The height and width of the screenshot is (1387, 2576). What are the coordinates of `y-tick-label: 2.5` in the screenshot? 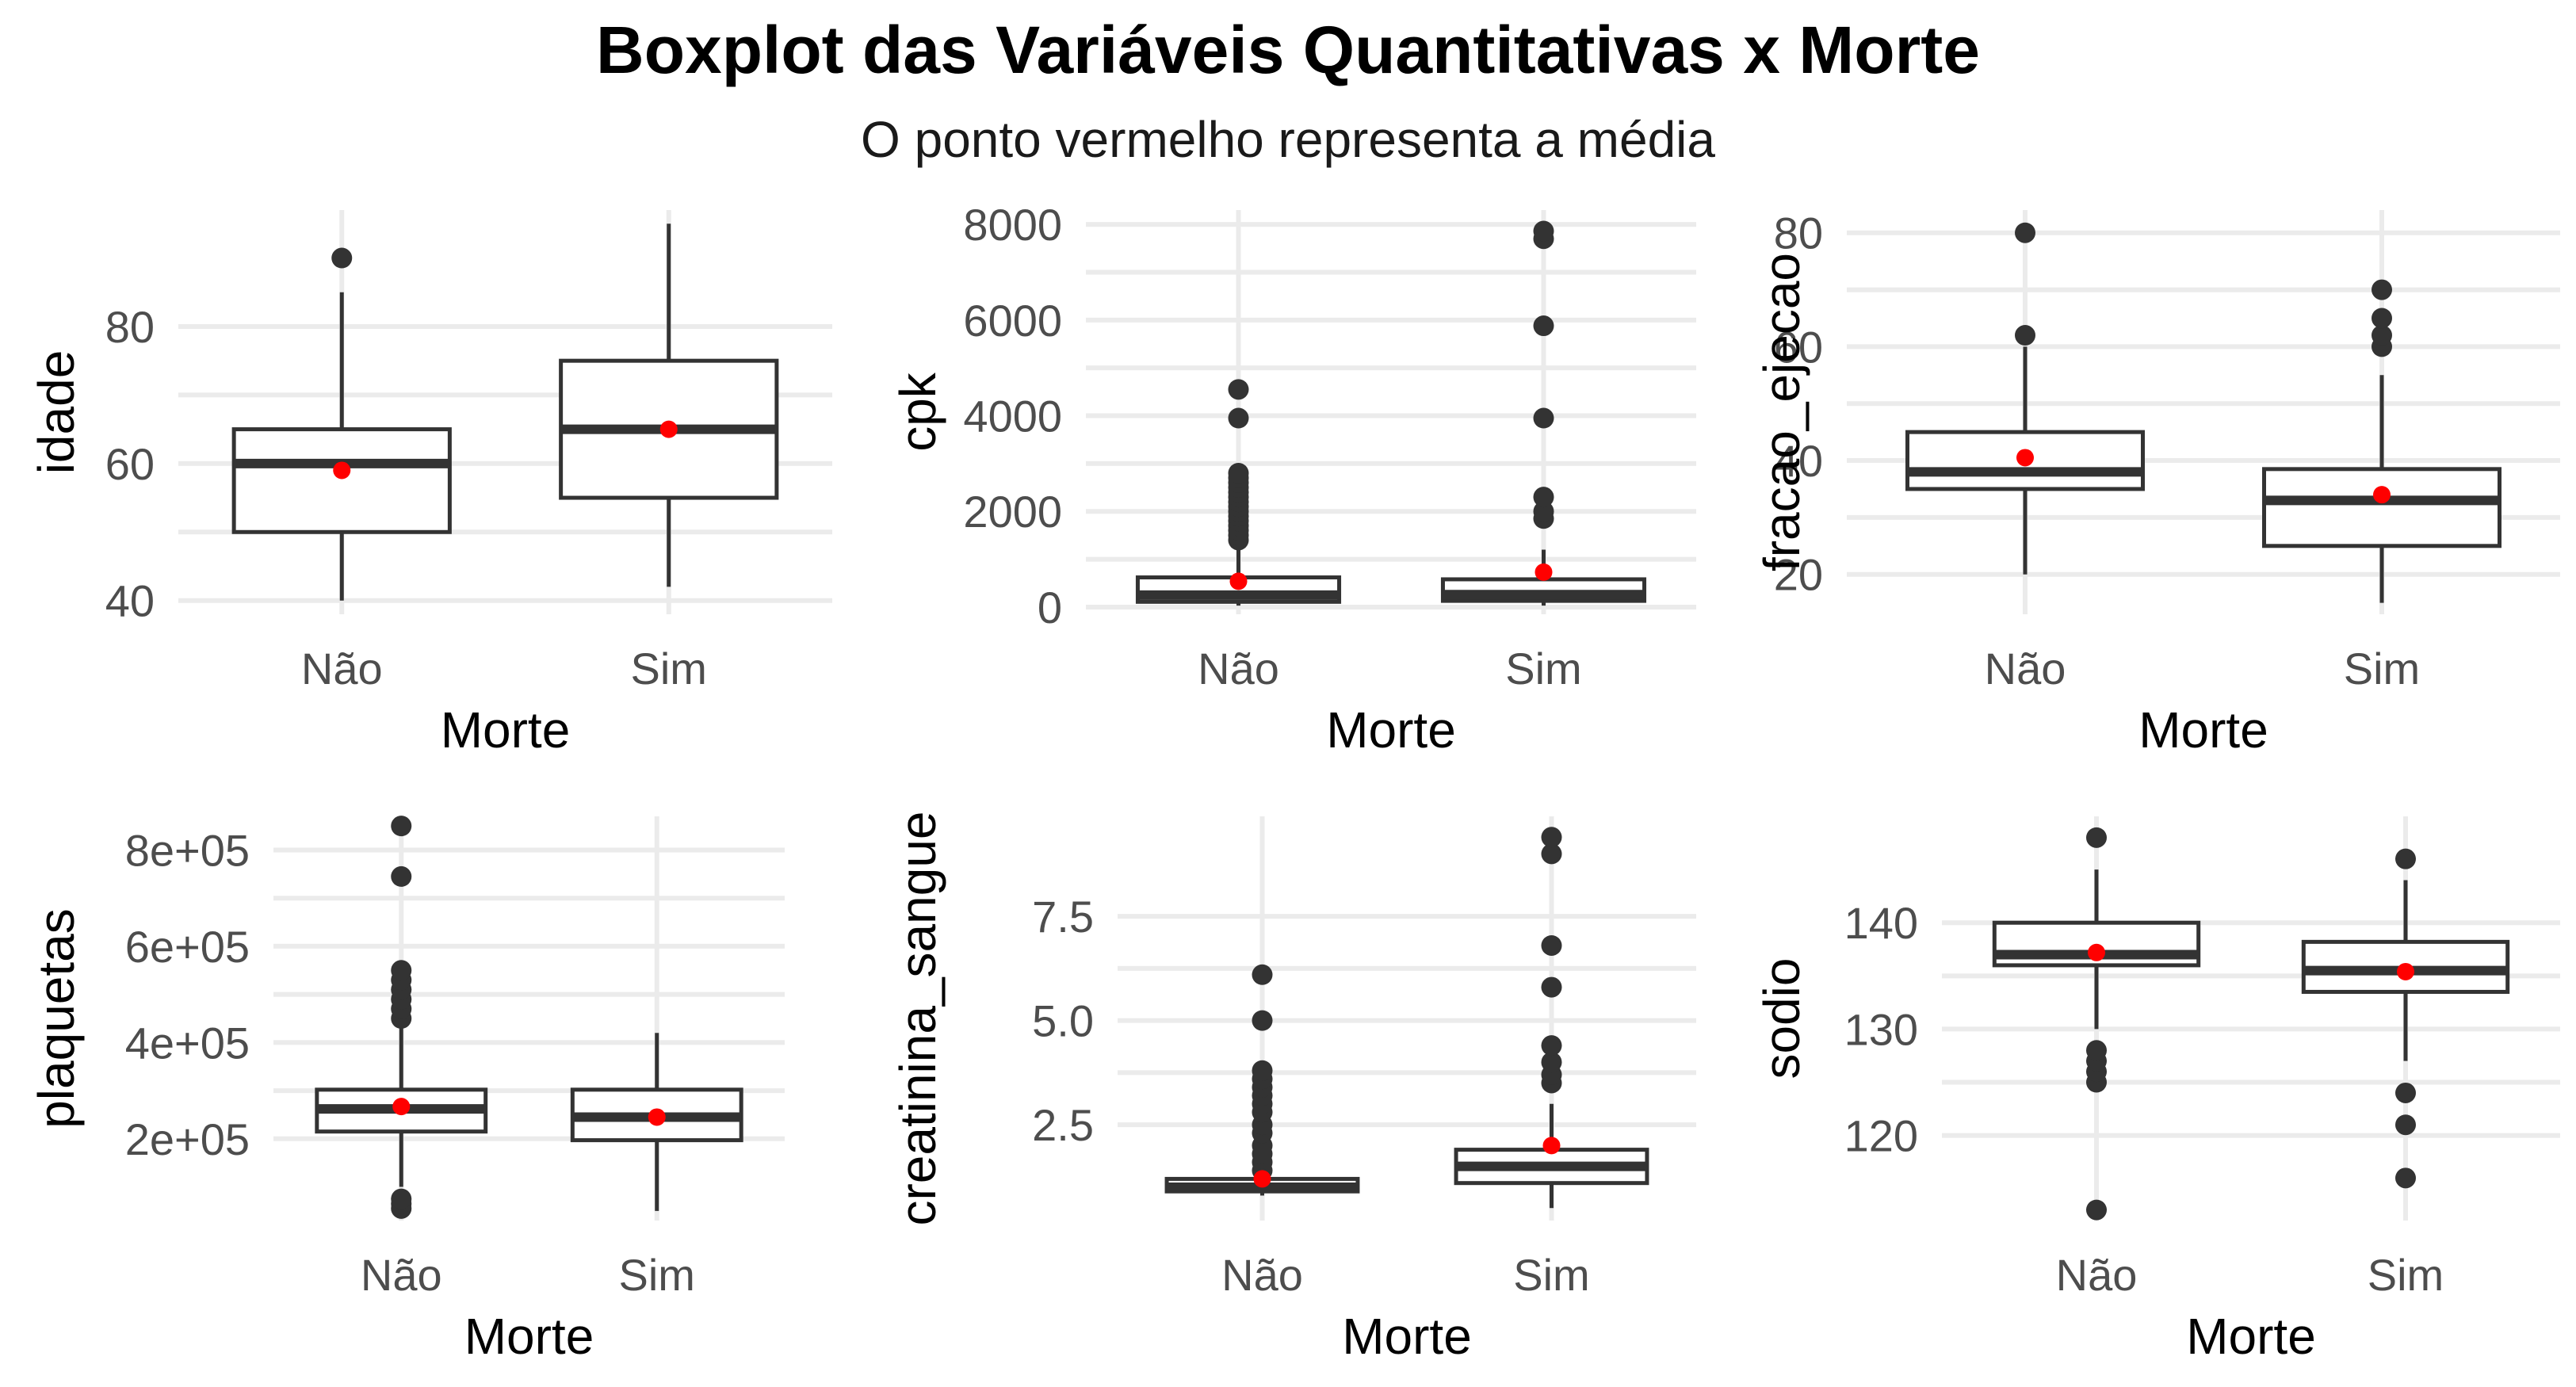 It's located at (1063, 1125).